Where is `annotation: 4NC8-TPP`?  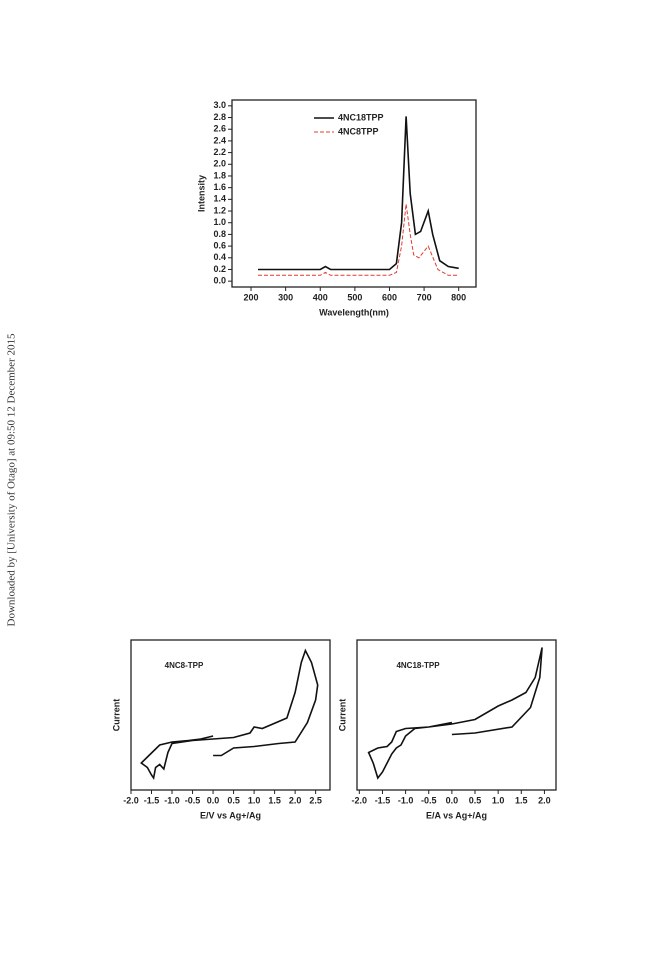
annotation: 4NC8-TPP is located at coordinates (184, 665).